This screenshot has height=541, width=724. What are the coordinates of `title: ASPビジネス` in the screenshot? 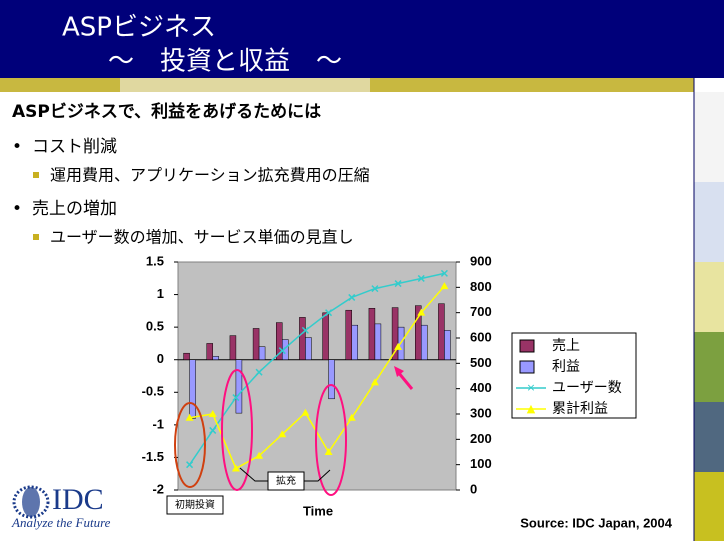 It's located at (139, 28).